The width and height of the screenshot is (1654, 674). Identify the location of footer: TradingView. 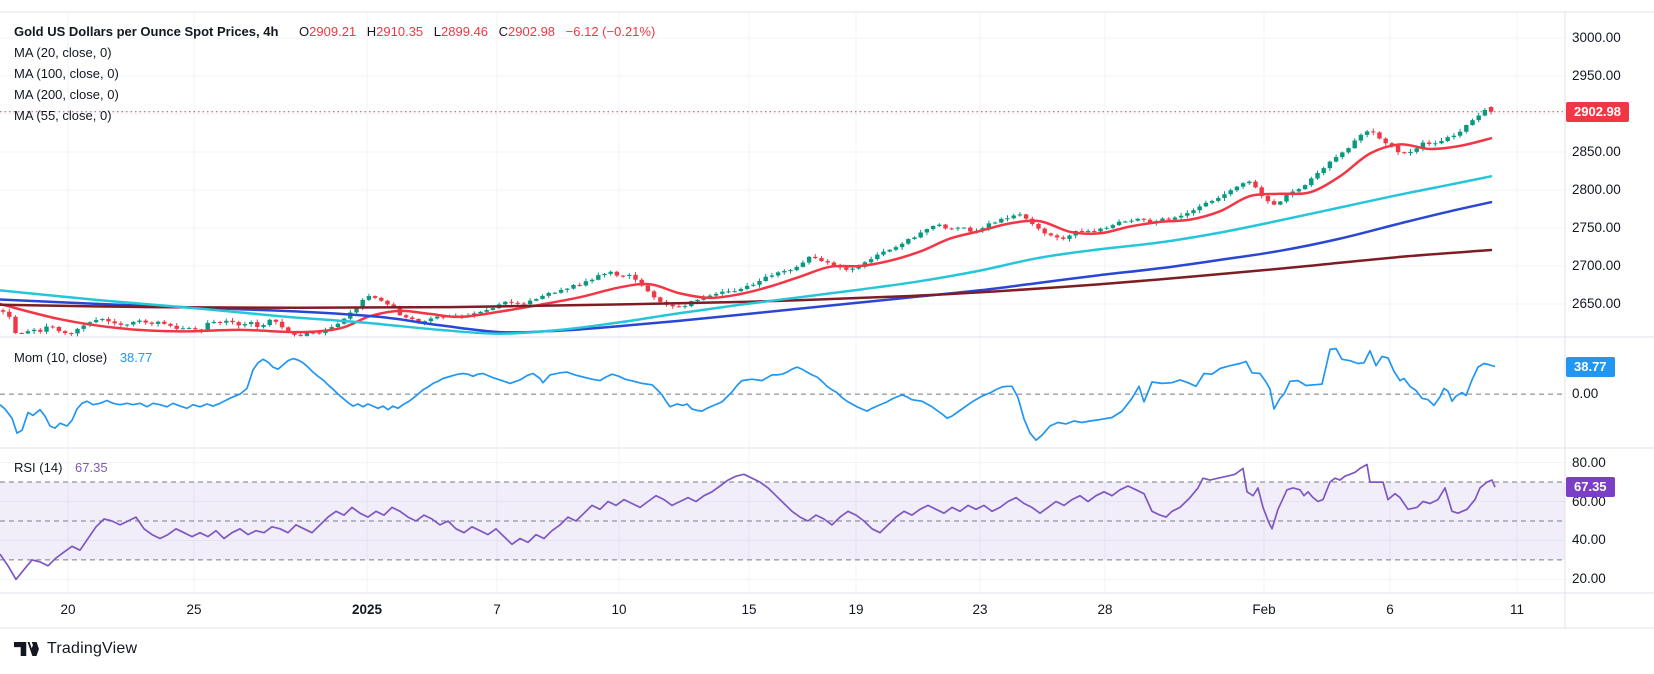
(75, 649).